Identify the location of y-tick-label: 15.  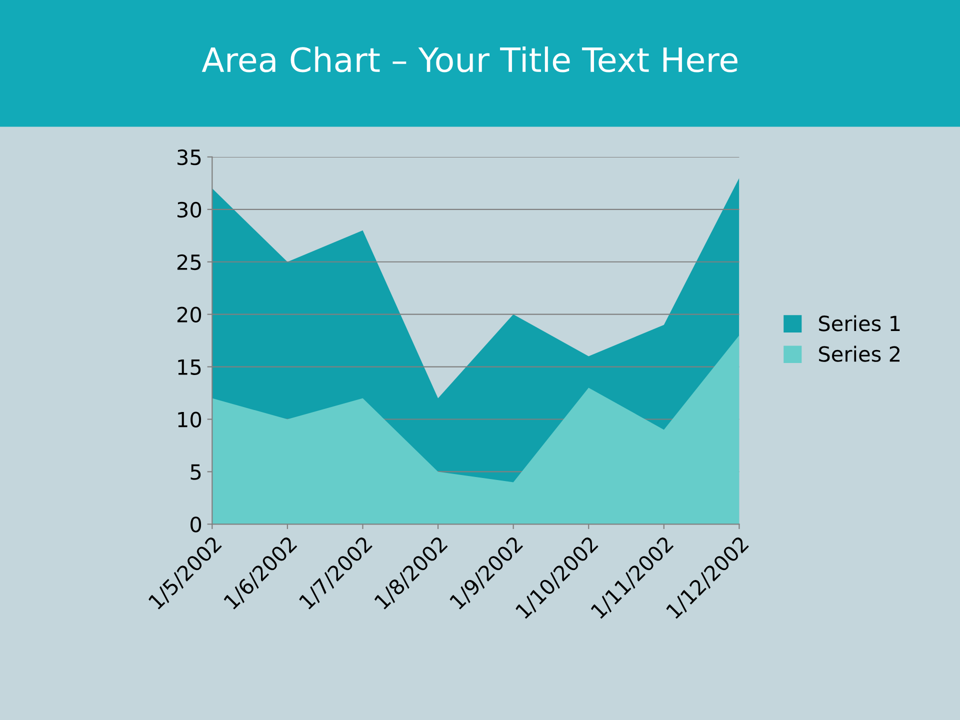
(189, 367).